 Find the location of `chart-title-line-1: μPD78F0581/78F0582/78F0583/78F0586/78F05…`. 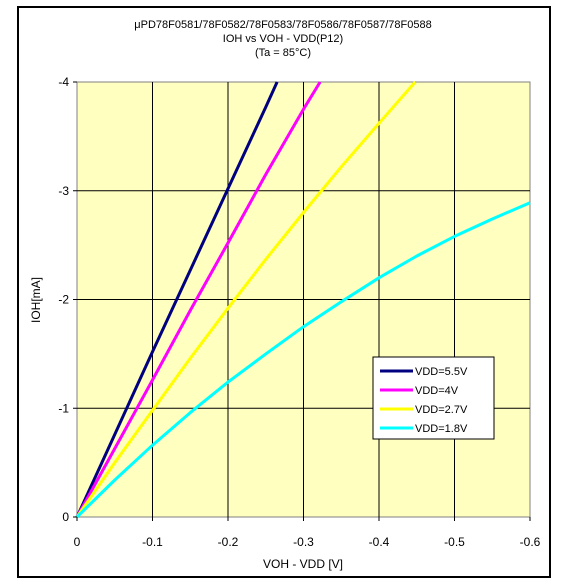

chart-title-line-1: μPD78F0581/78F0582/78F0583/78F0586/78F05… is located at coordinates (282, 25).